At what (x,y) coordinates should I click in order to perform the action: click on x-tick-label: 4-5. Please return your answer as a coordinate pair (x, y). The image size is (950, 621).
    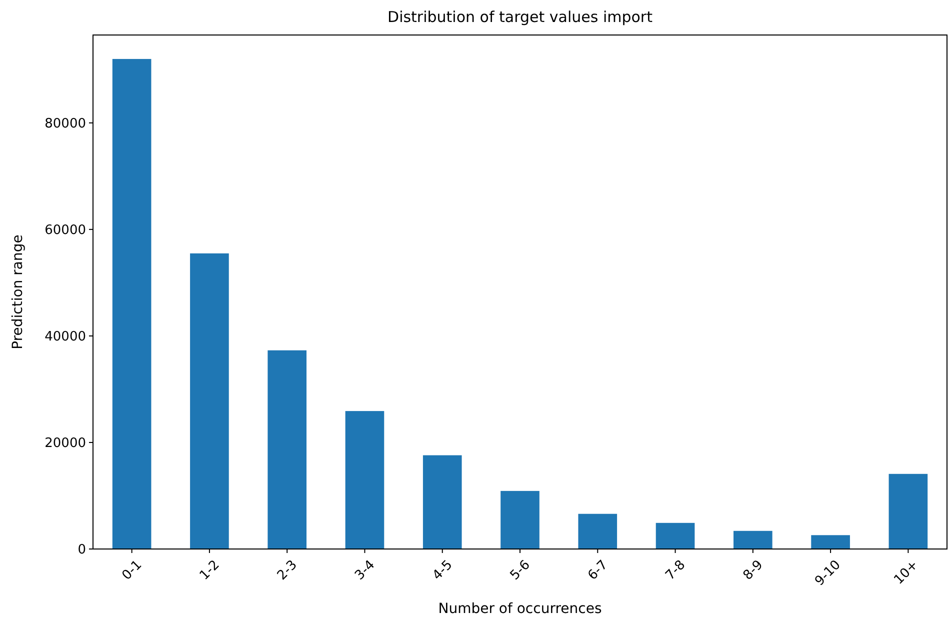
    Looking at the image, I should click on (443, 571).